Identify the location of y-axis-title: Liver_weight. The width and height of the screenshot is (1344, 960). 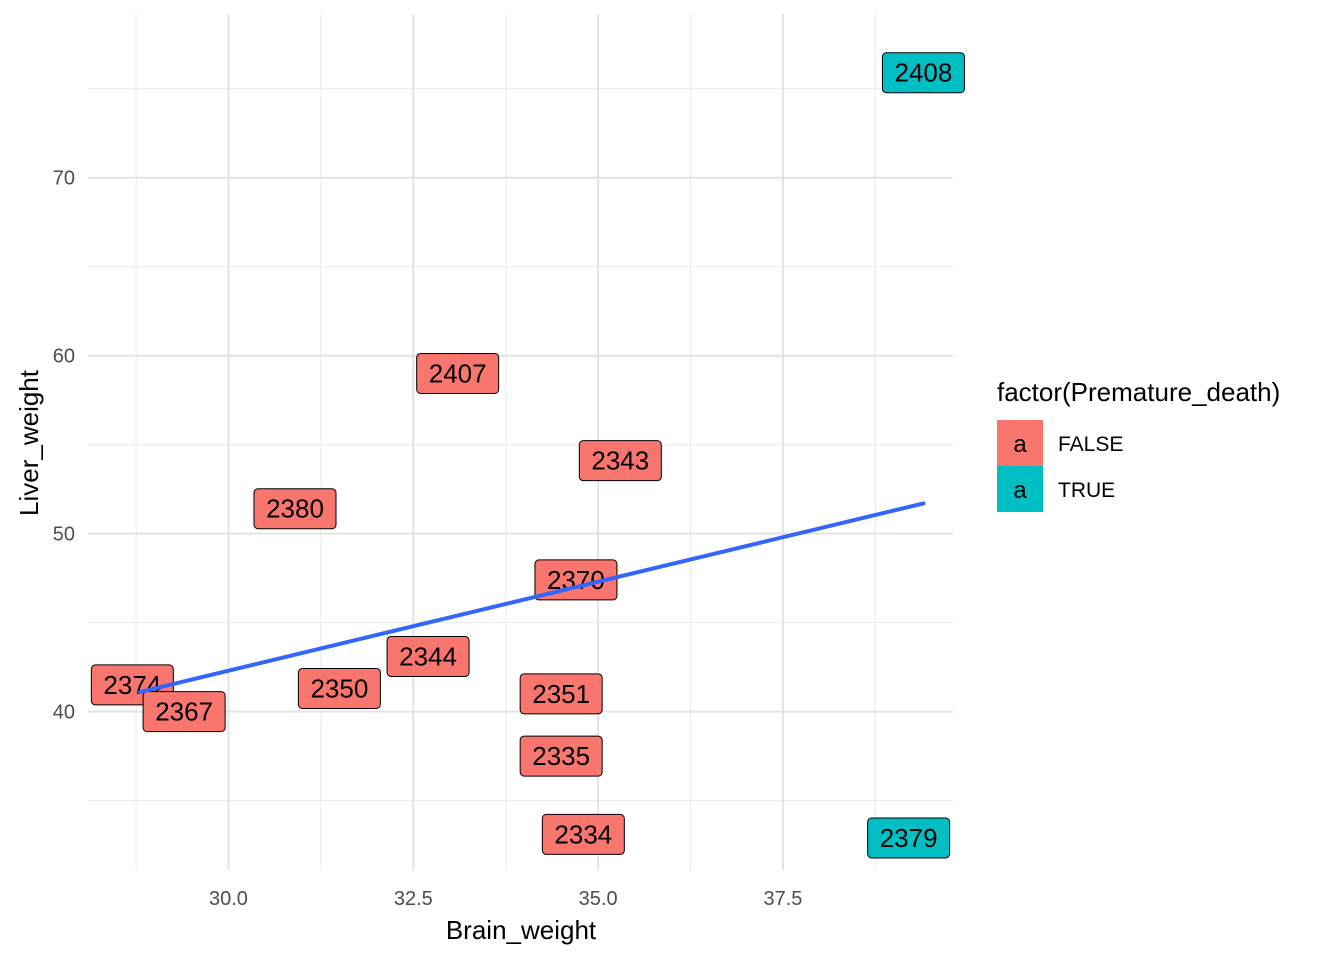
(29, 442).